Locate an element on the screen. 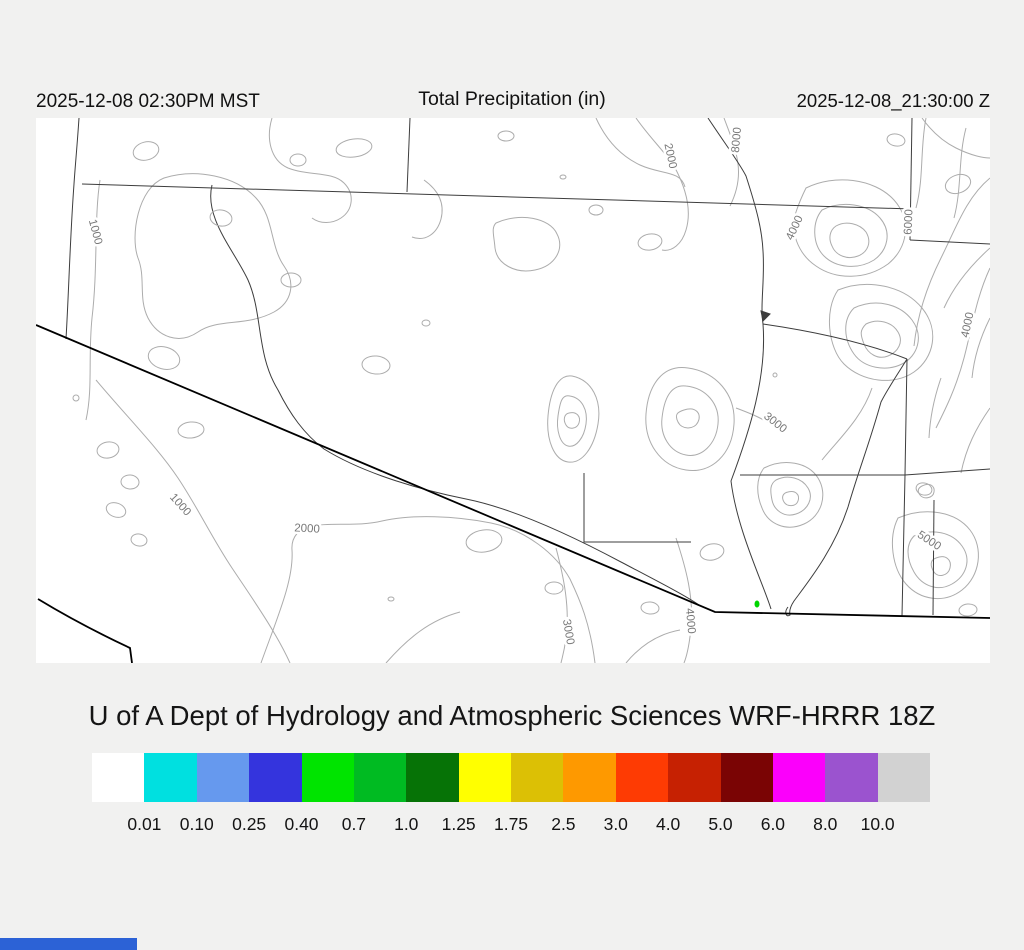  valid-time-local: 2025-12-08 02:30PM MST is located at coordinates (148, 101).